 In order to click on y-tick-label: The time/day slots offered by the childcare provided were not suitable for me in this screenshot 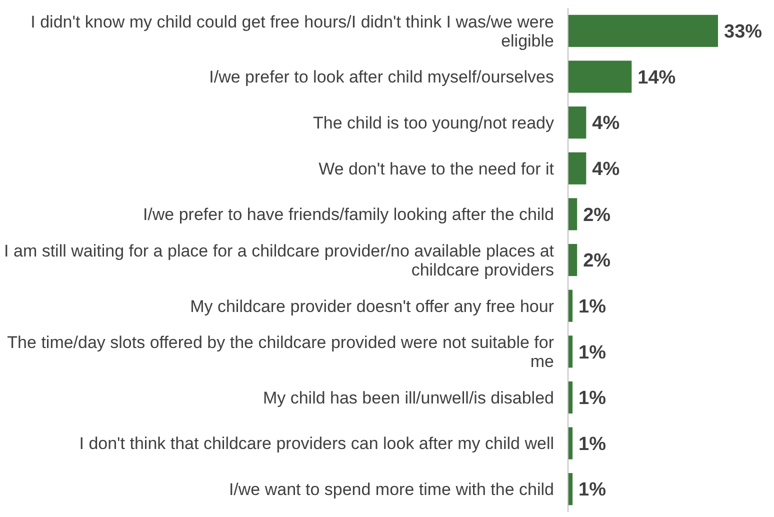, I will do `click(280, 352)`.